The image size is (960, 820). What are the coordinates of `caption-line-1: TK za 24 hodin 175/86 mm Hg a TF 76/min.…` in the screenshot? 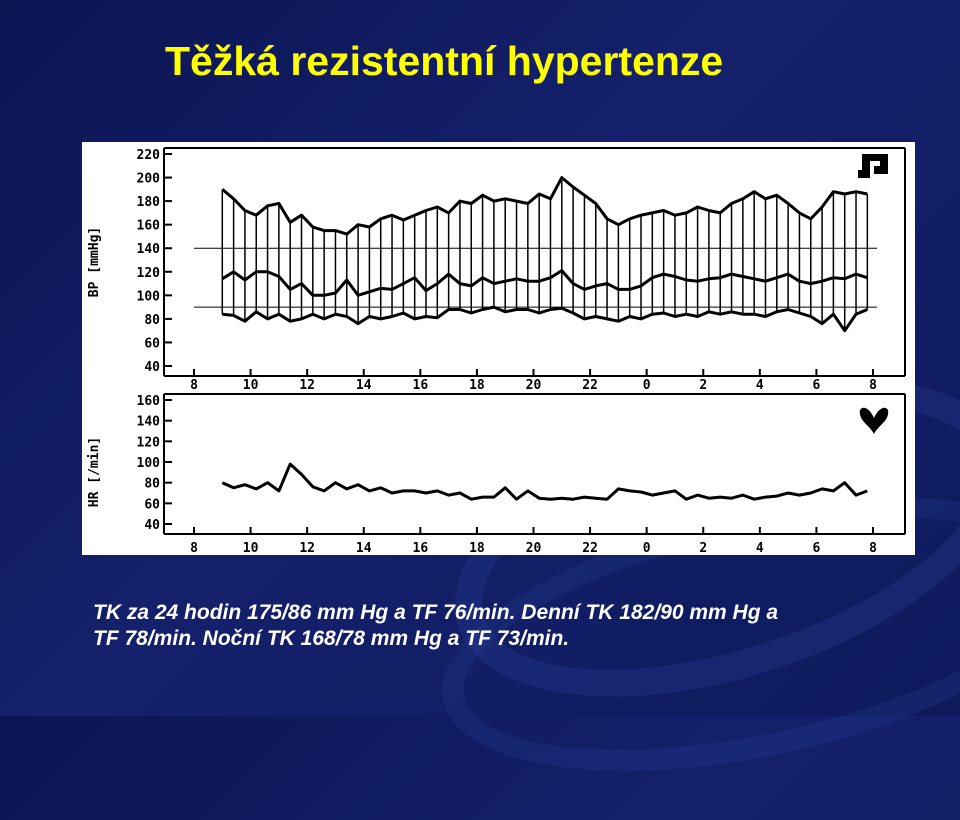 It's located at (436, 612).